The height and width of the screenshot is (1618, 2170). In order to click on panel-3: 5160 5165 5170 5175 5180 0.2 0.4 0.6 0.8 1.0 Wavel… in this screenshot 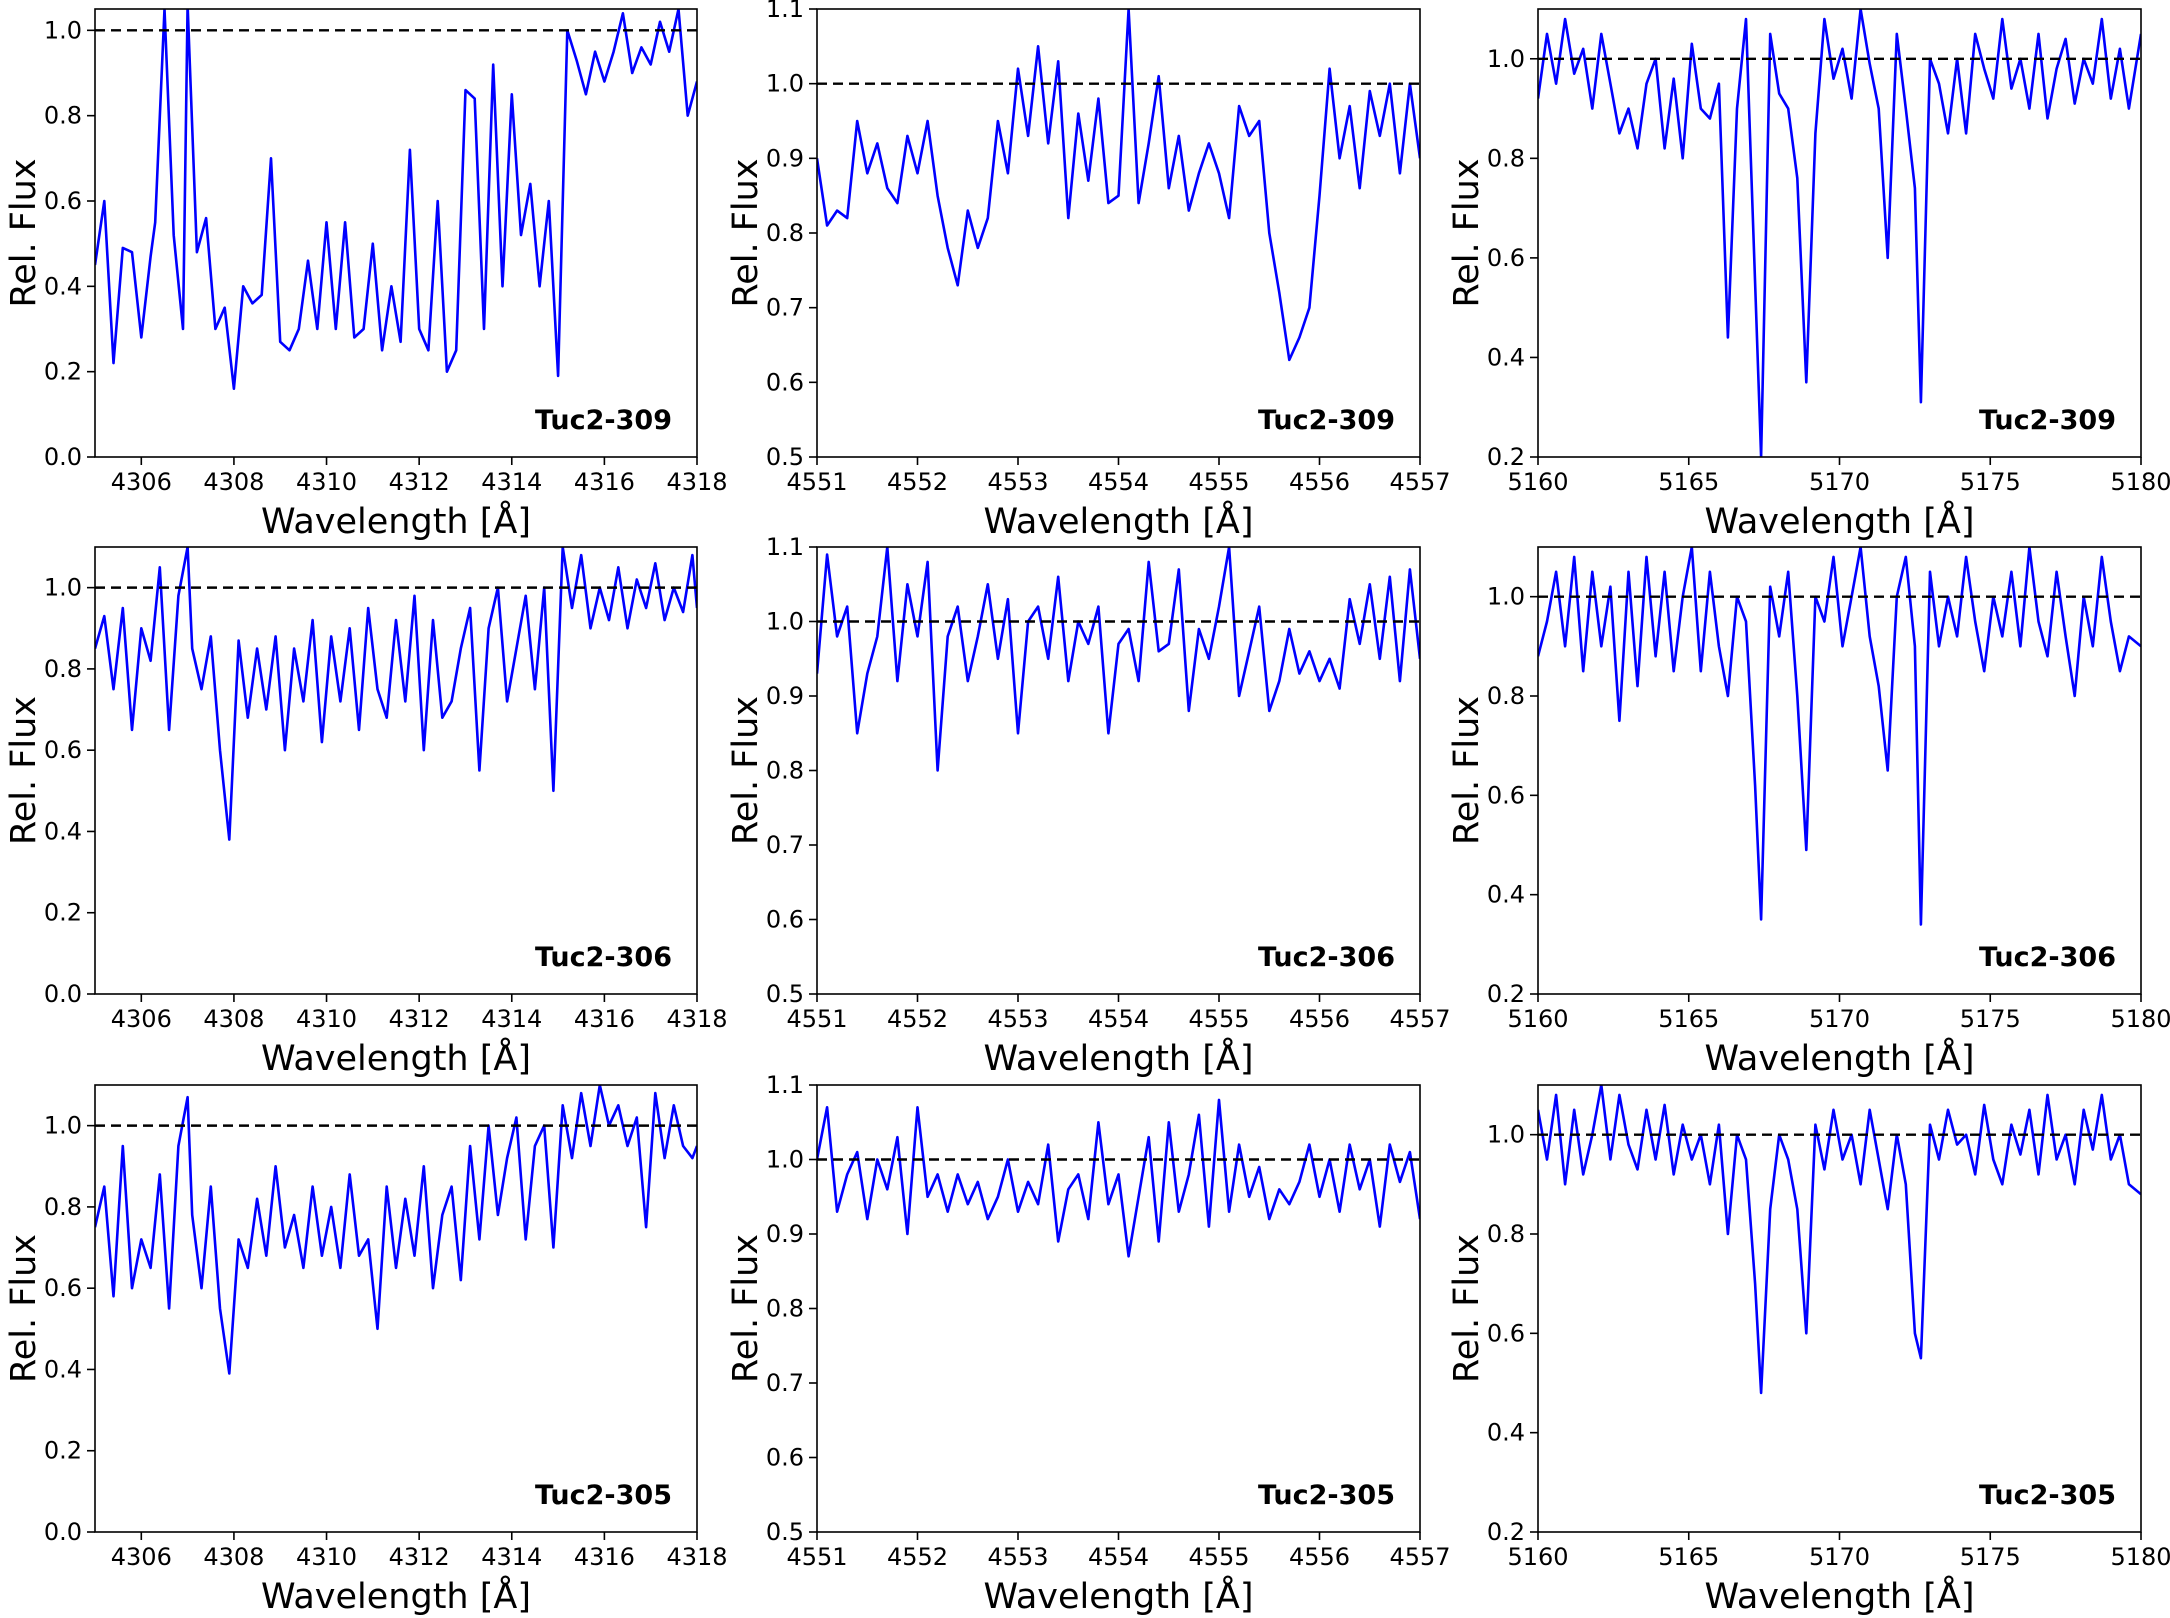, I will do `click(1808, 275)`.